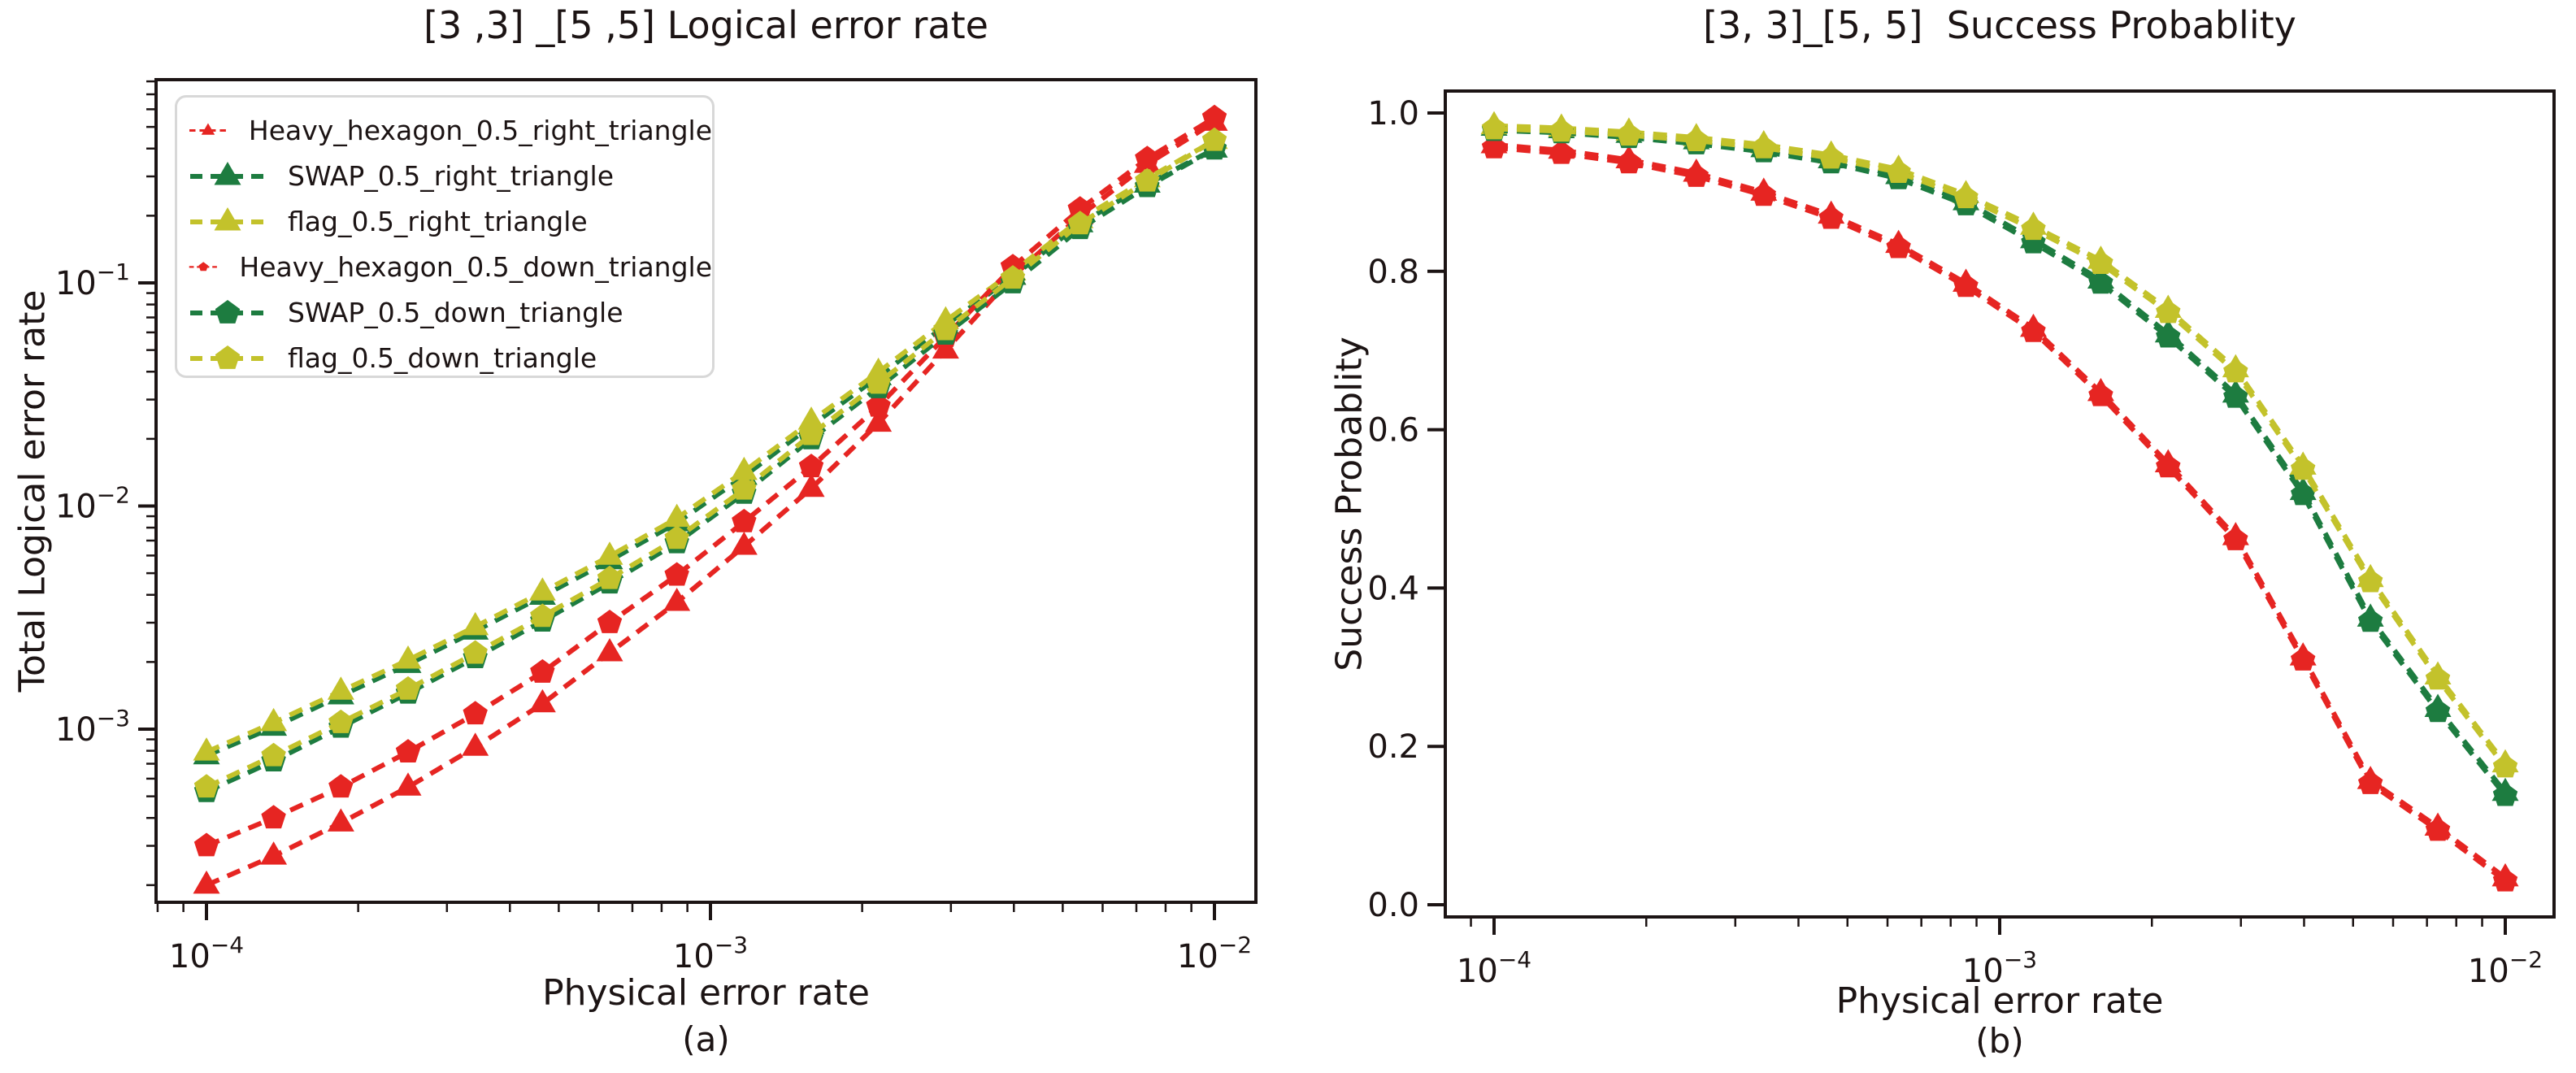 The image size is (2576, 1073). Describe the element at coordinates (480, 130) in the screenshot. I see `legend-label: Heavy_hexagon_0.5_right_triangle` at that location.